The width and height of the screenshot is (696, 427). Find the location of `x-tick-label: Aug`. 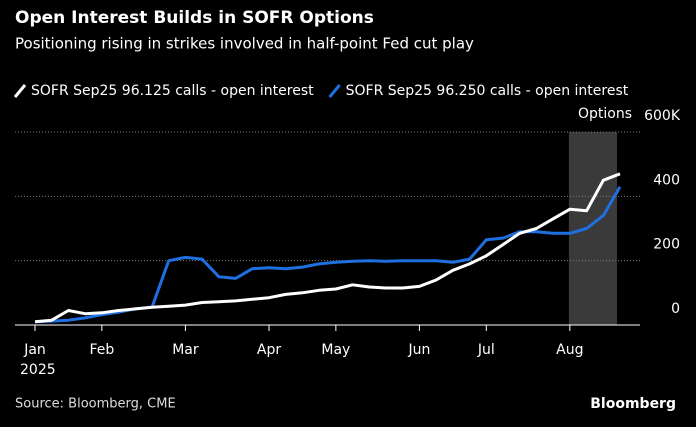

x-tick-label: Aug is located at coordinates (569, 350).